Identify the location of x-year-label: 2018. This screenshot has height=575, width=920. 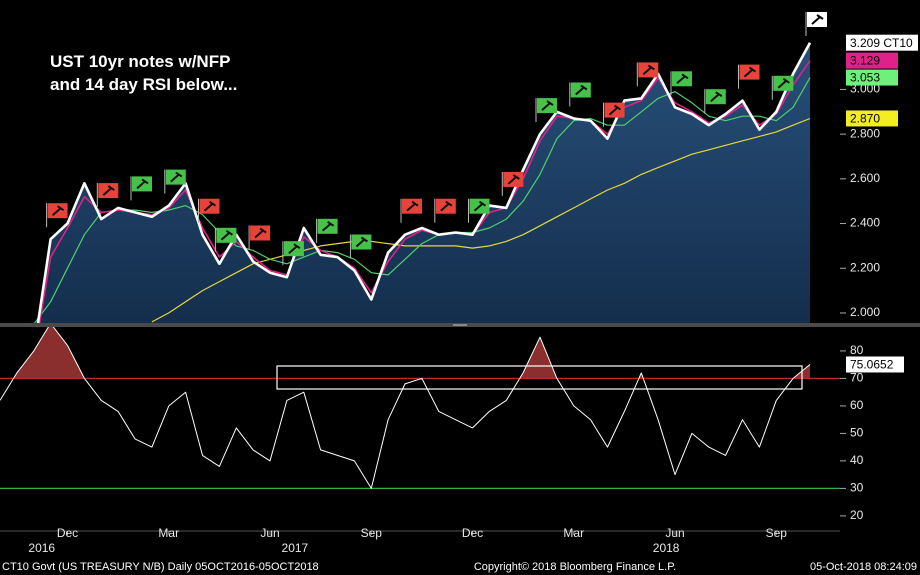
(666, 548).